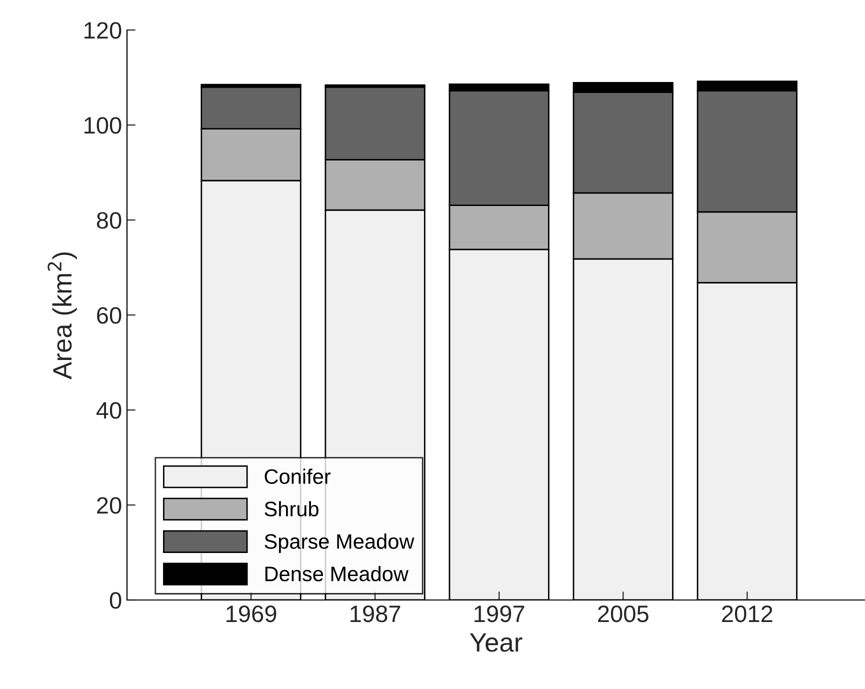  I want to click on y-tick-label: 0, so click(116, 600).